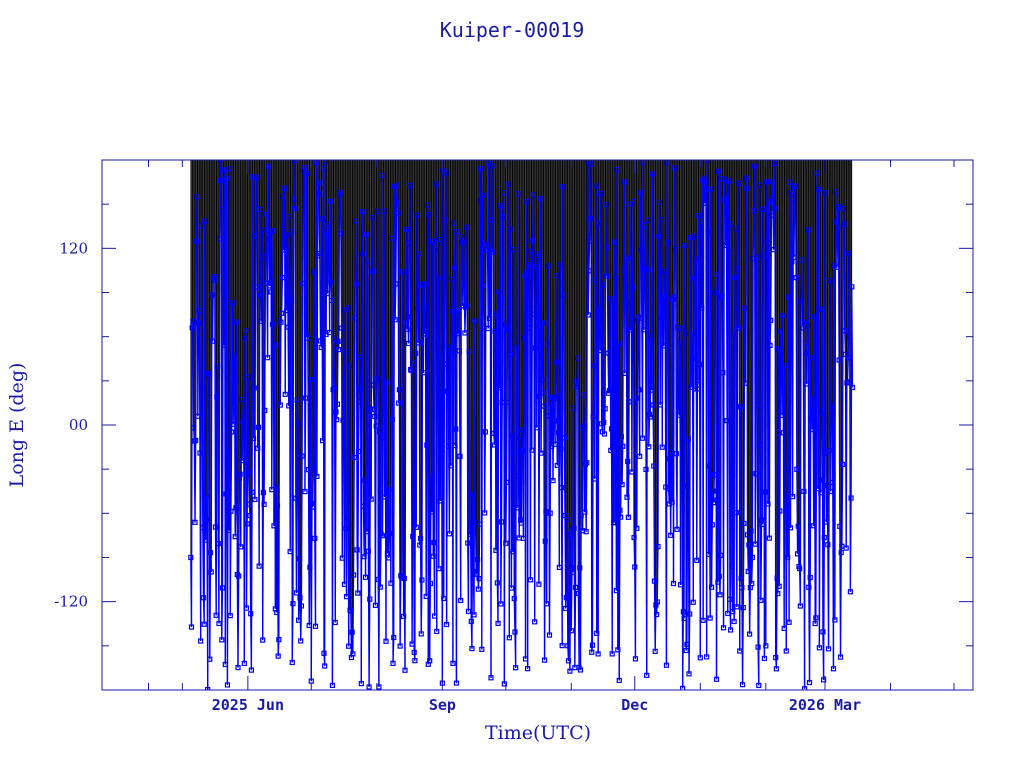 The image size is (1024, 768). What do you see at coordinates (825, 705) in the screenshot?
I see `x-tick-label: 2026 Mar` at bounding box center [825, 705].